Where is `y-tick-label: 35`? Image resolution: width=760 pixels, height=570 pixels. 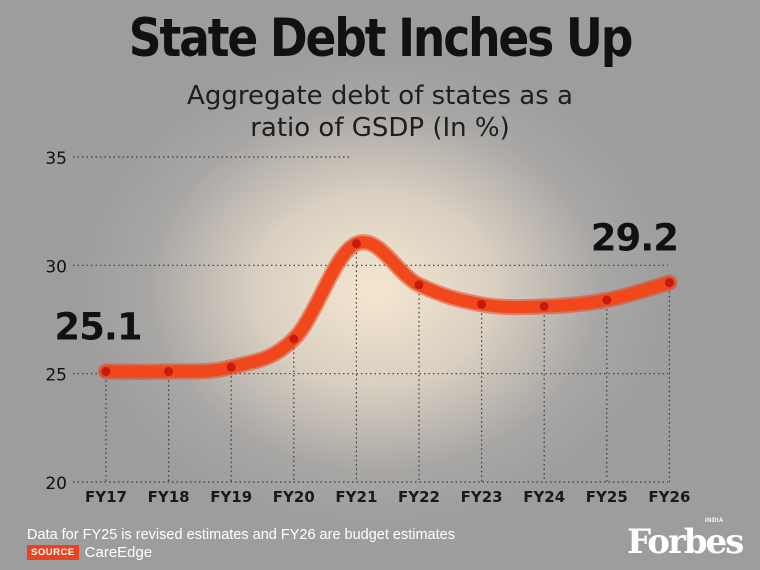
y-tick-label: 35 is located at coordinates (56, 159).